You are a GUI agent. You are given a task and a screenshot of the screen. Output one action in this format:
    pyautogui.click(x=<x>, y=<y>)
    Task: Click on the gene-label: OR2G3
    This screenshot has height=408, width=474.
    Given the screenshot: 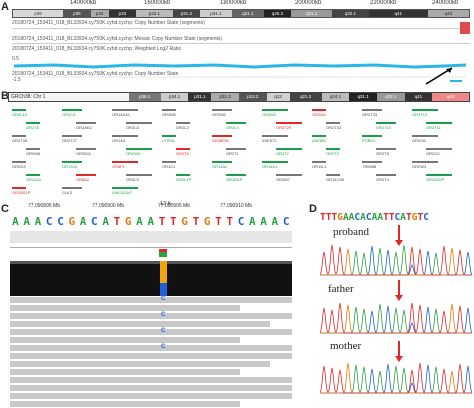 What is the action you would take?
    pyautogui.click(x=19, y=166)
    